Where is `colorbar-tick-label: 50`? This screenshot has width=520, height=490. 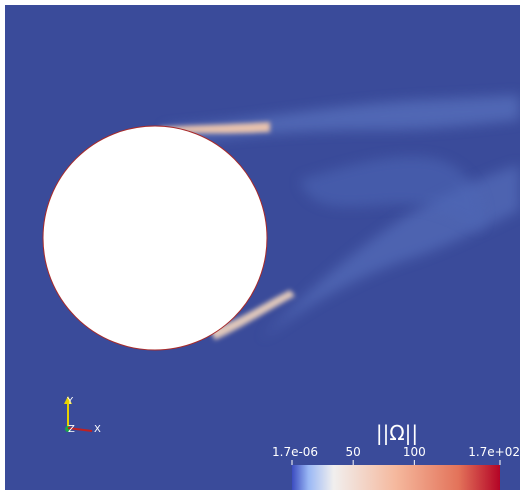
colorbar-tick-label: 50 is located at coordinates (353, 452).